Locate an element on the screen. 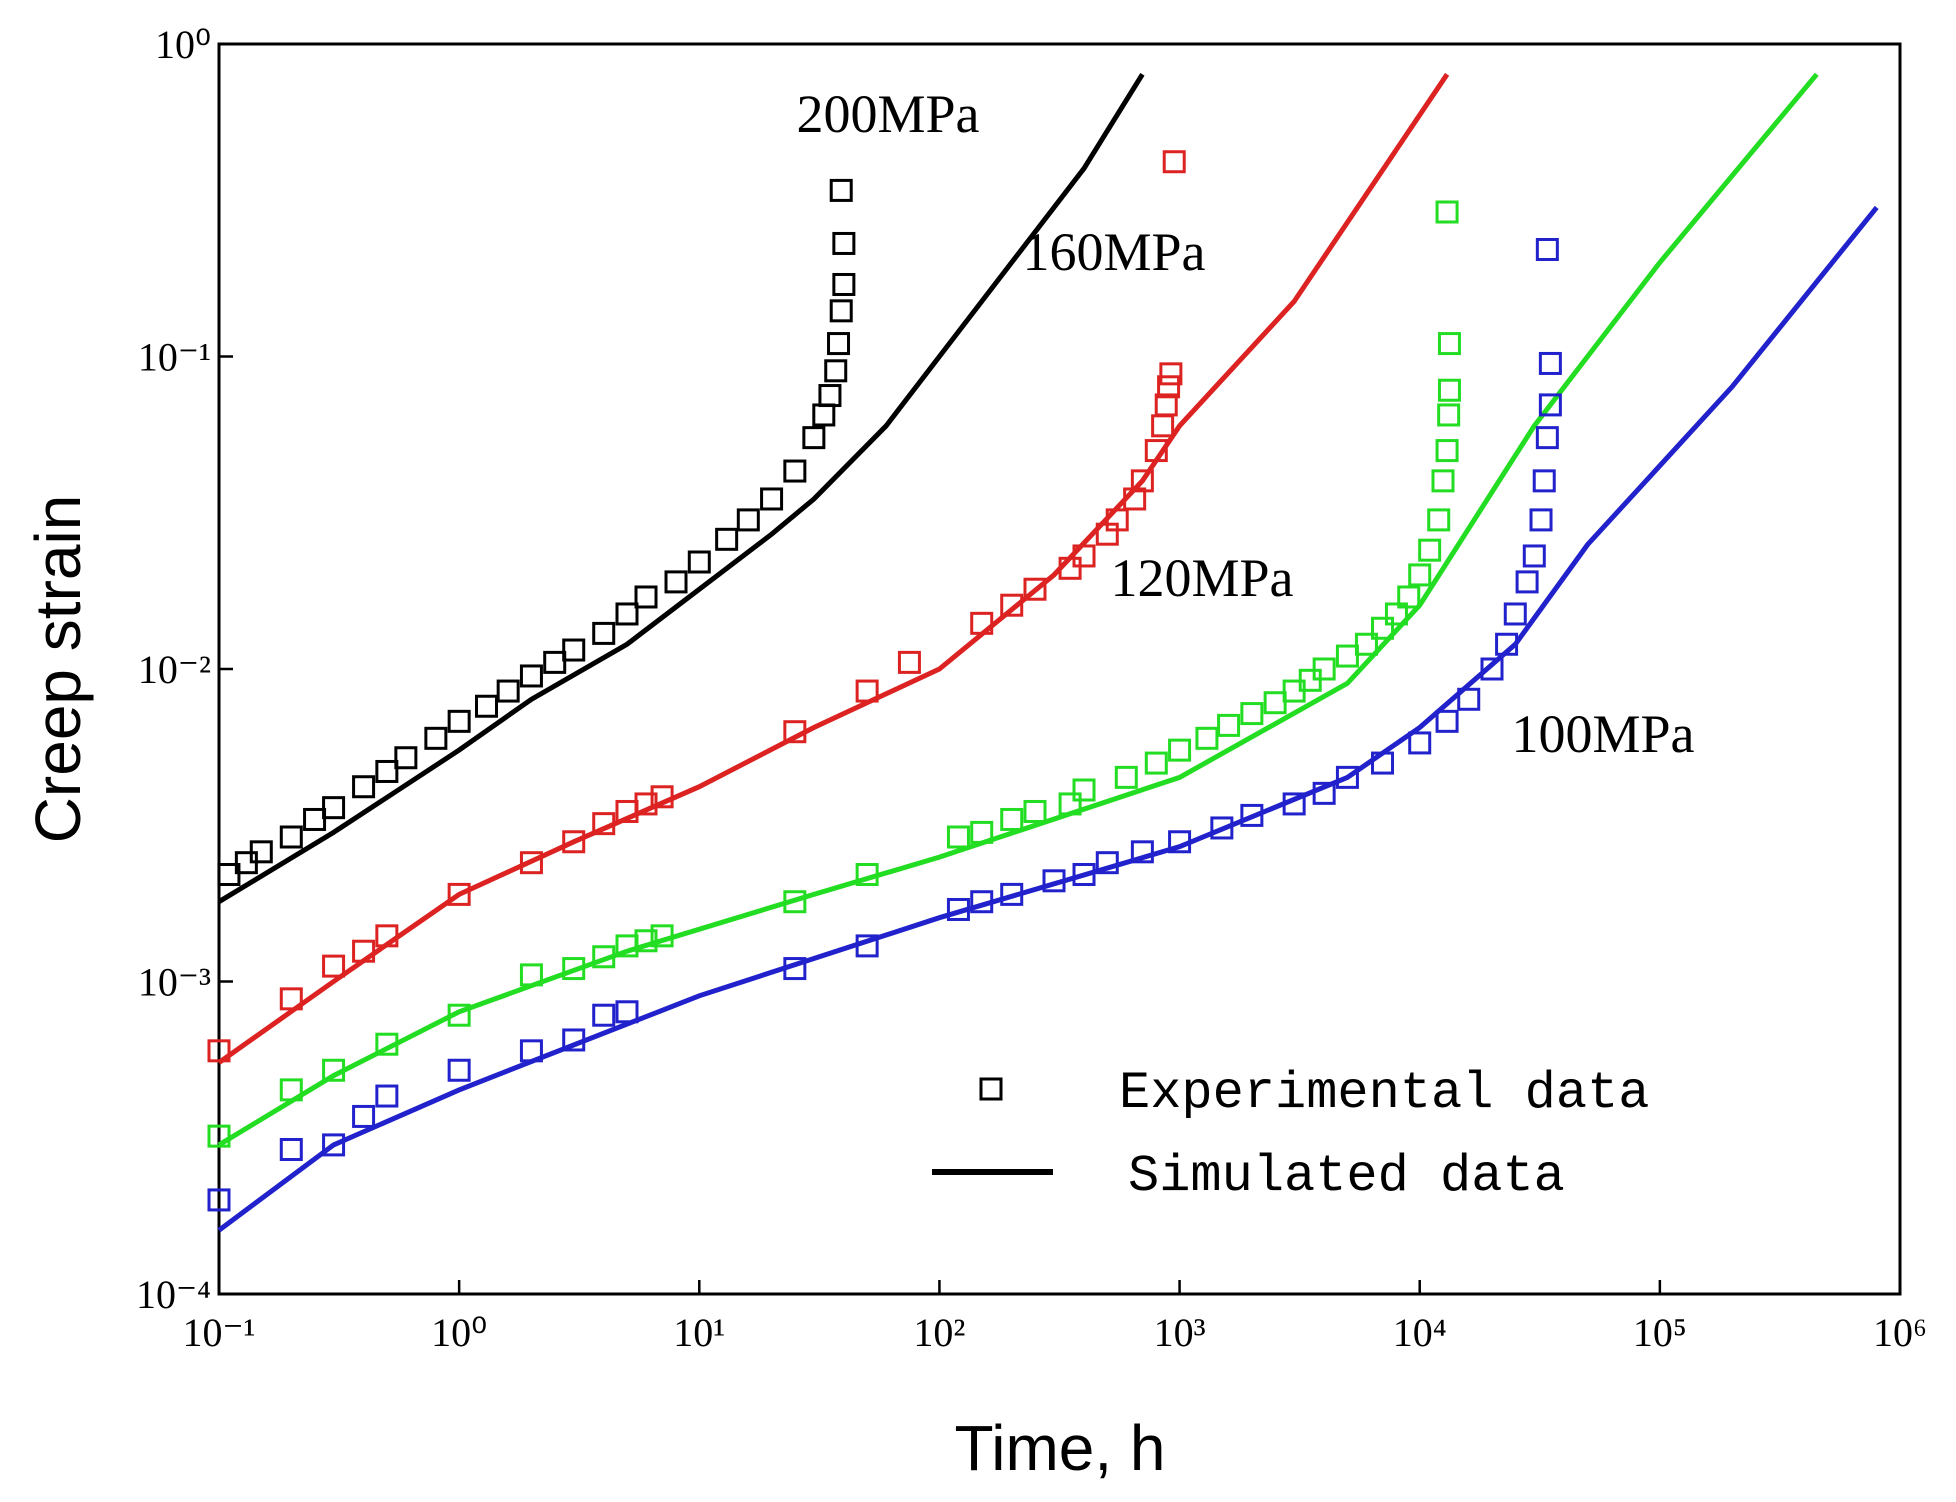  stress-label: 200MPa is located at coordinates (887, 114).